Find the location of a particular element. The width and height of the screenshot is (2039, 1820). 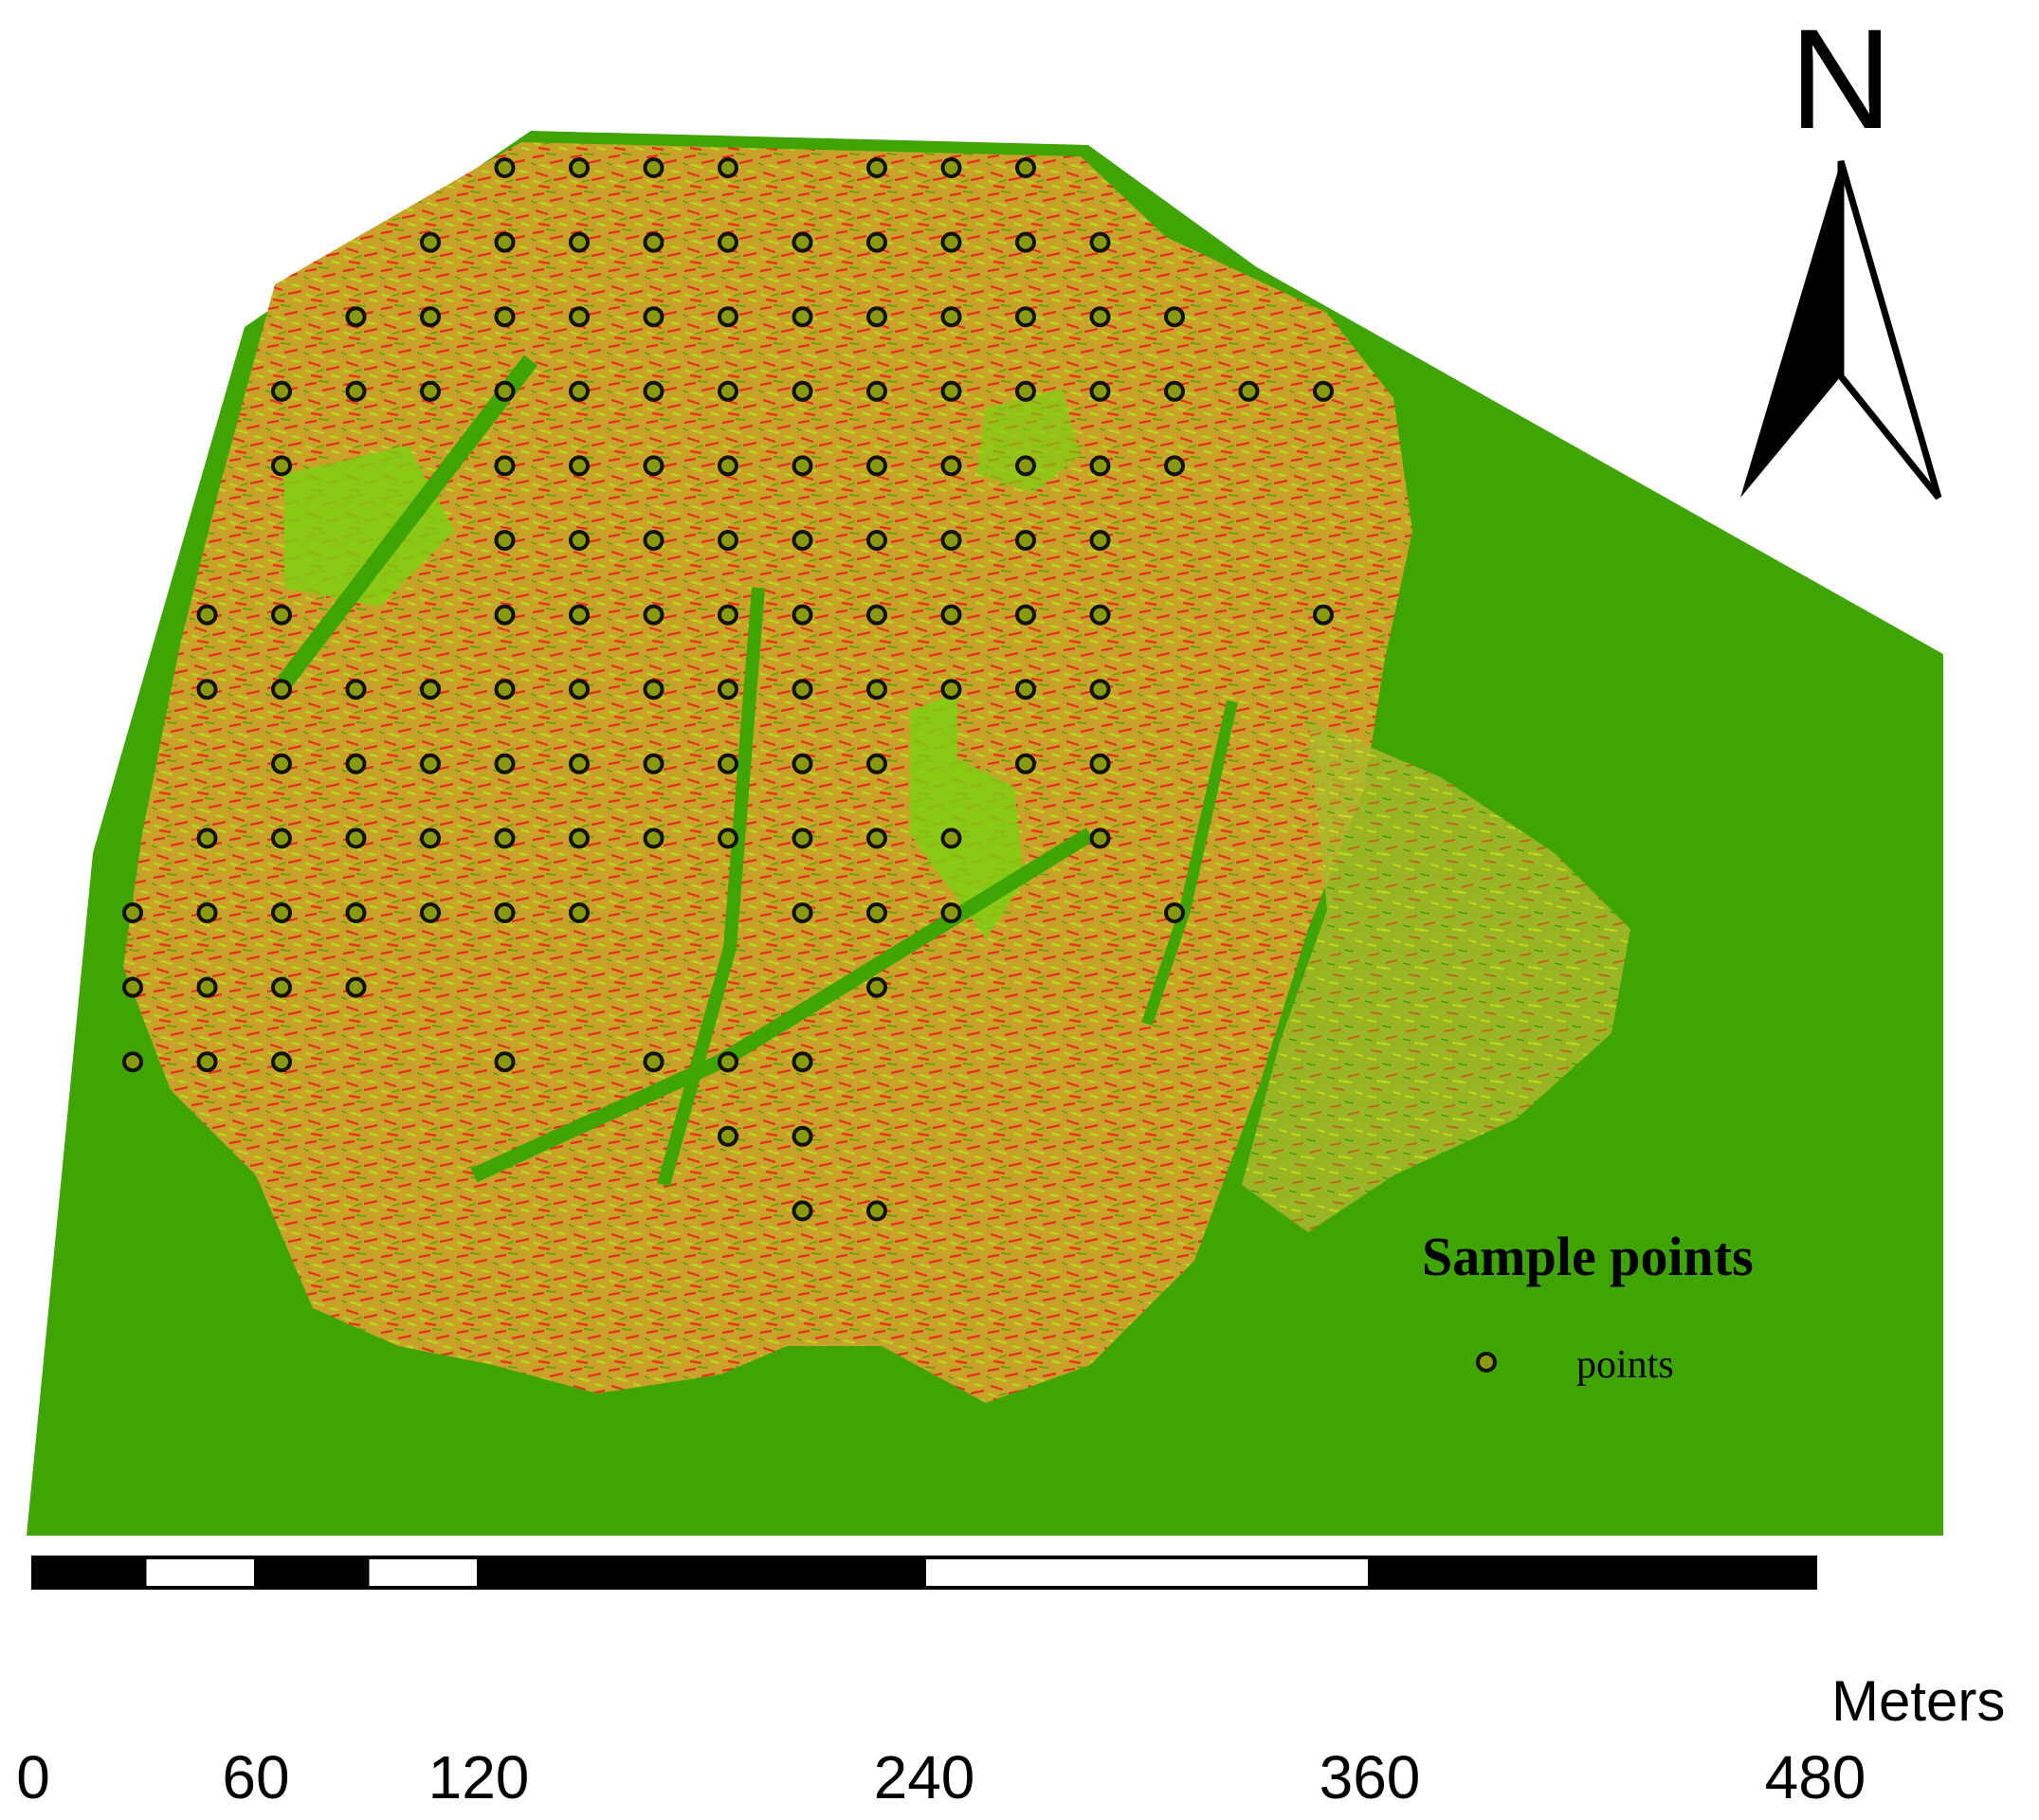

field-fringe-east is located at coordinates (1436, 976).